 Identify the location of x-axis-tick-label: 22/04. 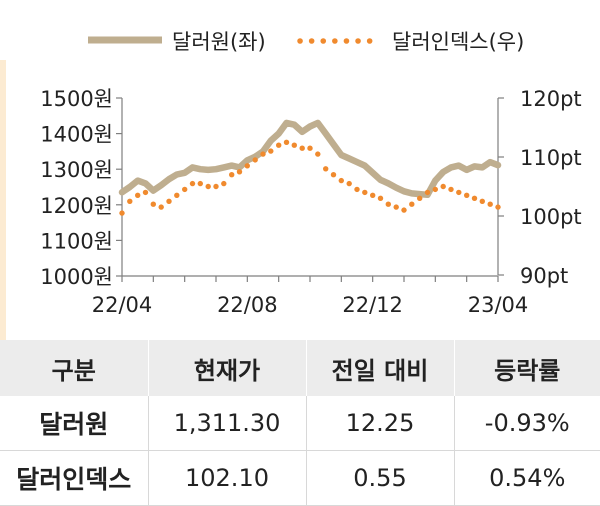
(122, 305).